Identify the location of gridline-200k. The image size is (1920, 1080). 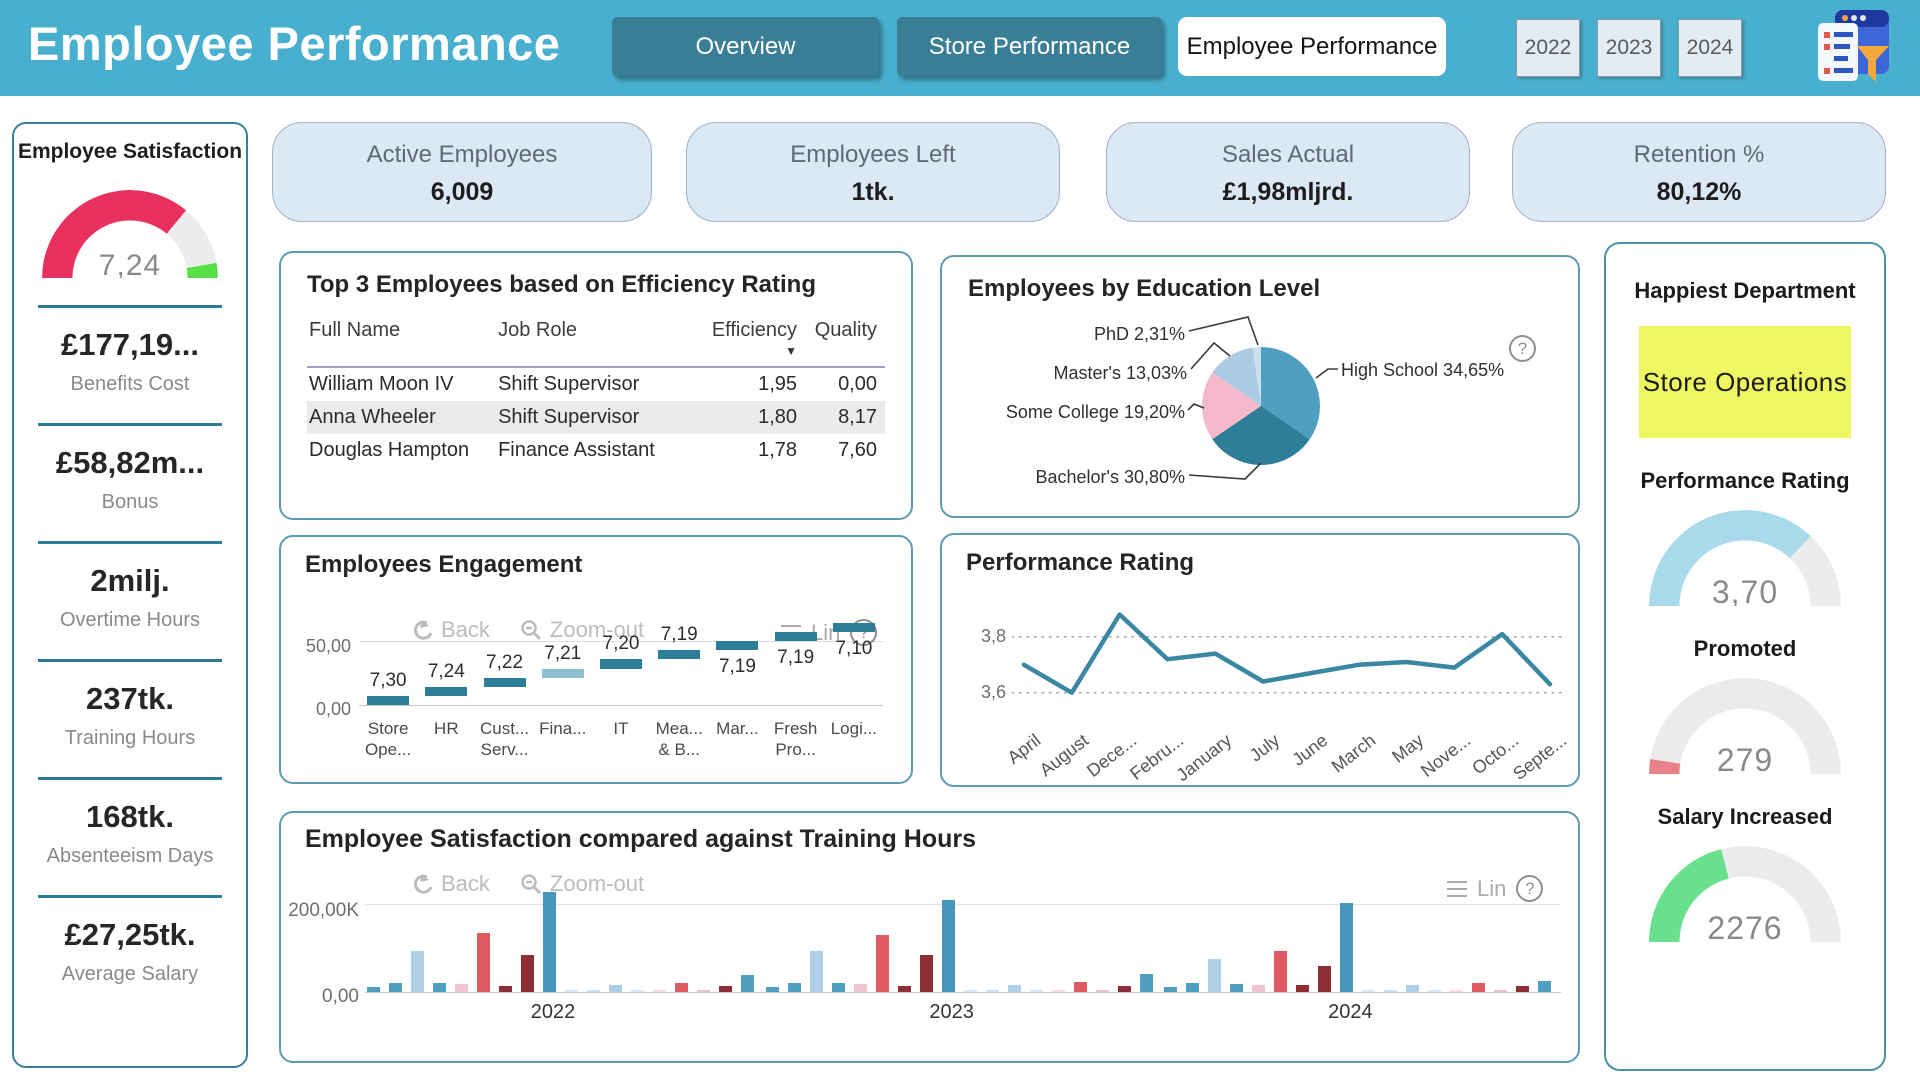
(963, 904).